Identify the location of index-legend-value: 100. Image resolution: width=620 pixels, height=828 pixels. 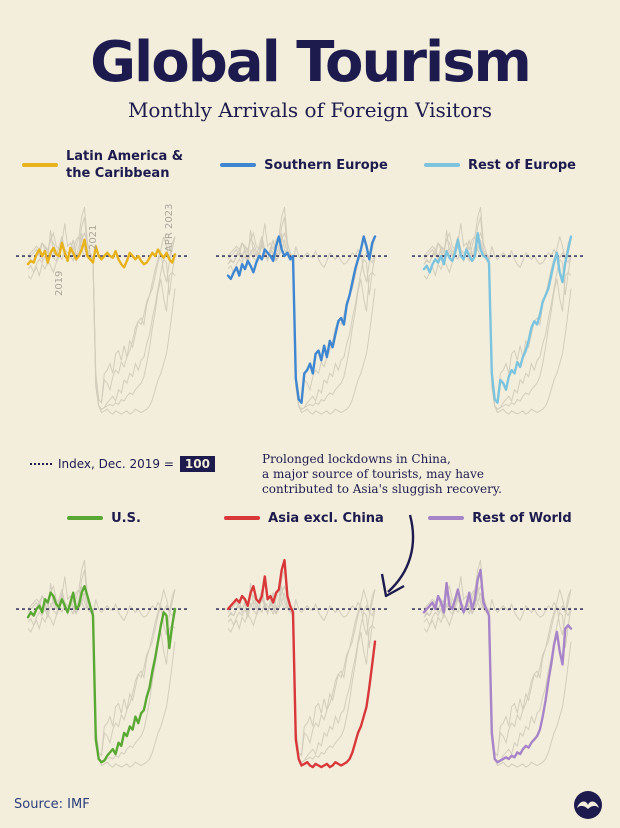
(197, 464).